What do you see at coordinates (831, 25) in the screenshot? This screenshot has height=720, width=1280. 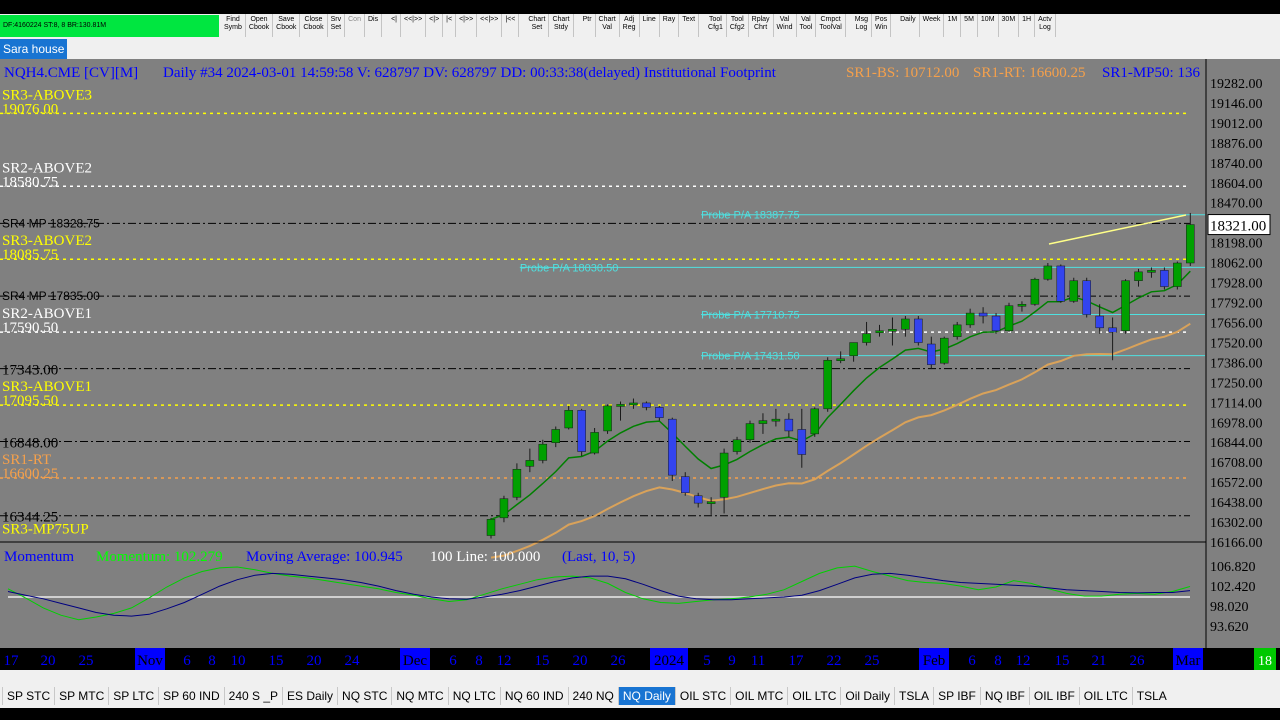 I see `toolbar-button: Cmpct ToolVal` at bounding box center [831, 25].